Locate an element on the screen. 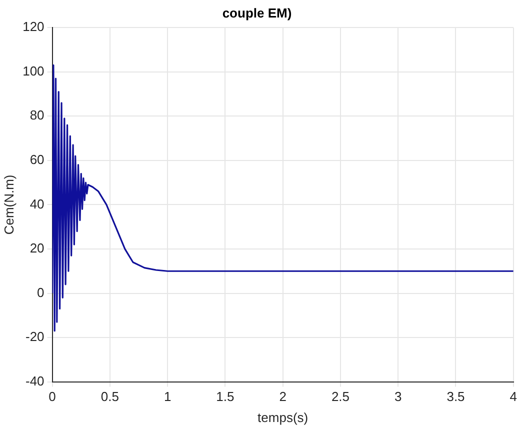  y-tick-label: -20 is located at coordinates (34, 336).